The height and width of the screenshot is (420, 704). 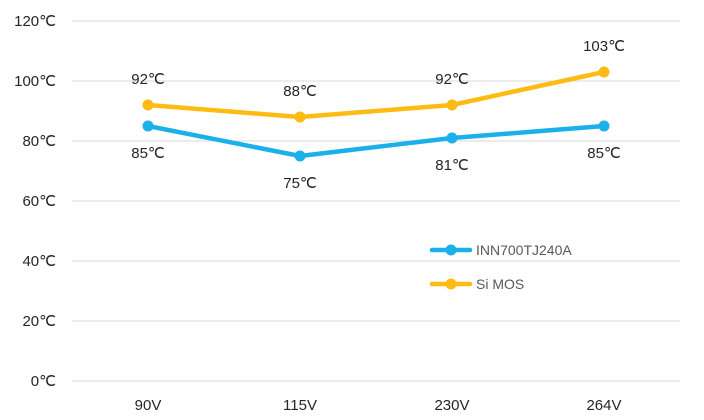 What do you see at coordinates (451, 405) in the screenshot?
I see `x-tick-label: 230V` at bounding box center [451, 405].